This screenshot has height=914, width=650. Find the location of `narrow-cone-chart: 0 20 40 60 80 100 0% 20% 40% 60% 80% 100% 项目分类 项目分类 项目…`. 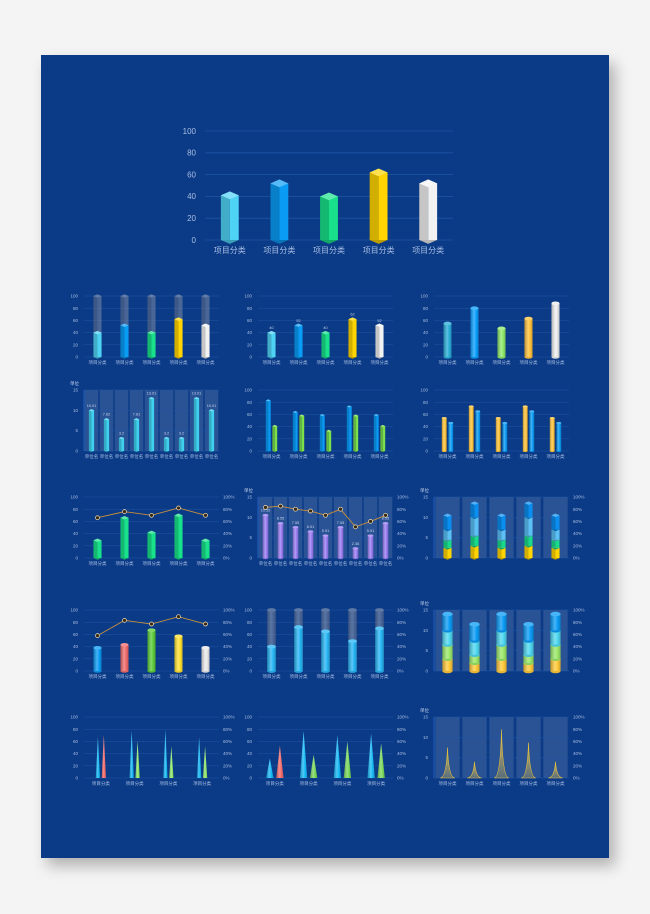

narrow-cone-chart: 0 20 40 60 80 100 0% 20% 40% 60% 80% 100% 项目分类 项目分类 项目… is located at coordinates (155, 748).